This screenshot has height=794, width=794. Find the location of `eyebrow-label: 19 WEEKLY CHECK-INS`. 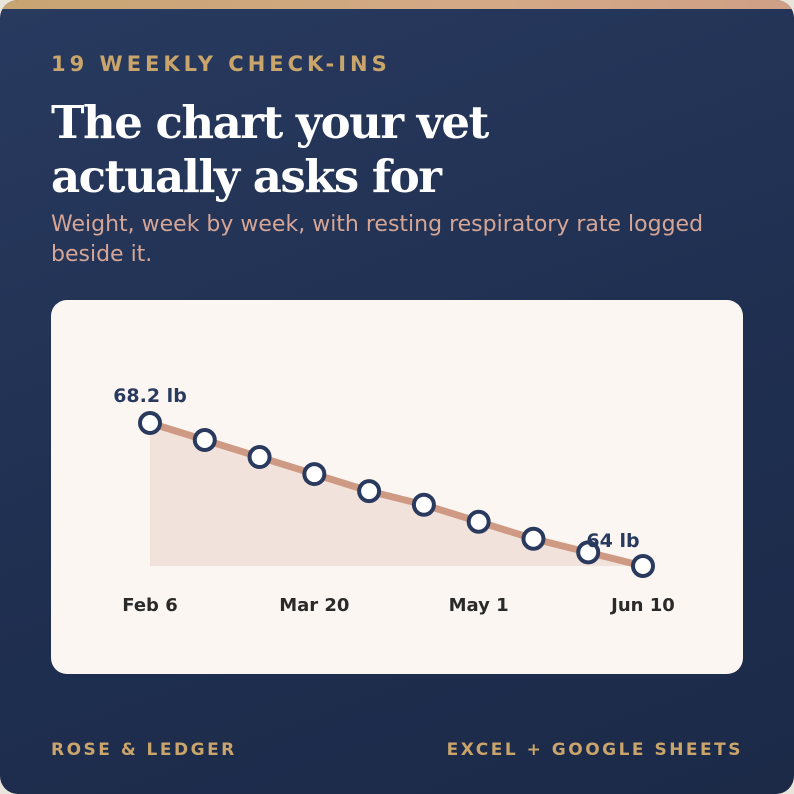

eyebrow-label: 19 WEEKLY CHECK-INS is located at coordinates (221, 64).